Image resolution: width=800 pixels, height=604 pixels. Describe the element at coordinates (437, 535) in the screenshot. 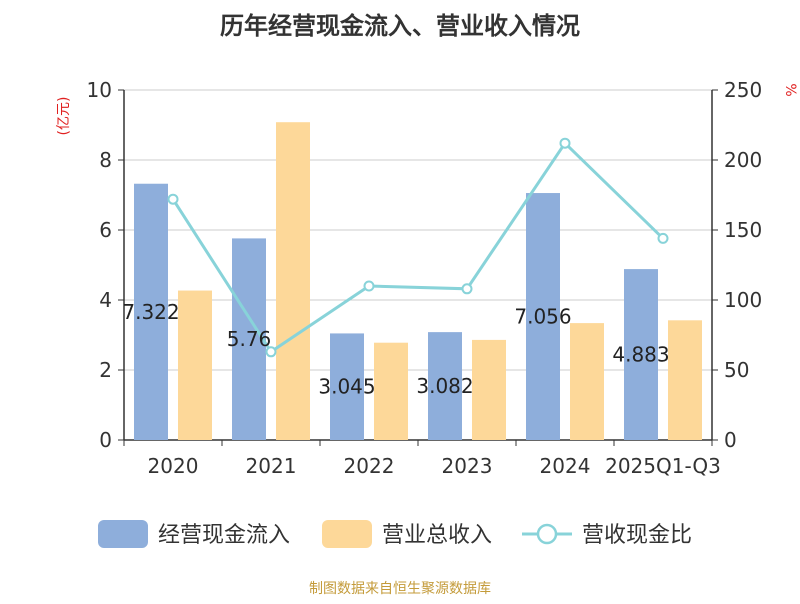

I see `legend-label: 营业总收入` at that location.